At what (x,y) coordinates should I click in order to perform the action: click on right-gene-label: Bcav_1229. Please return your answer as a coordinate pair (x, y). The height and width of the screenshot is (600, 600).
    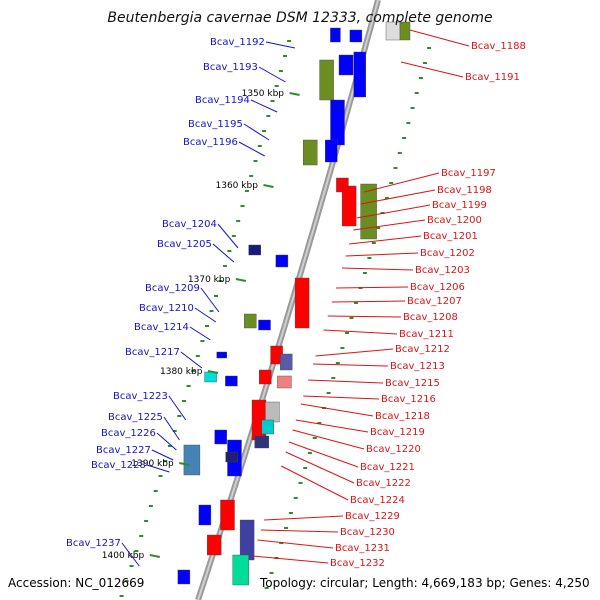
    Looking at the image, I should click on (372, 516).